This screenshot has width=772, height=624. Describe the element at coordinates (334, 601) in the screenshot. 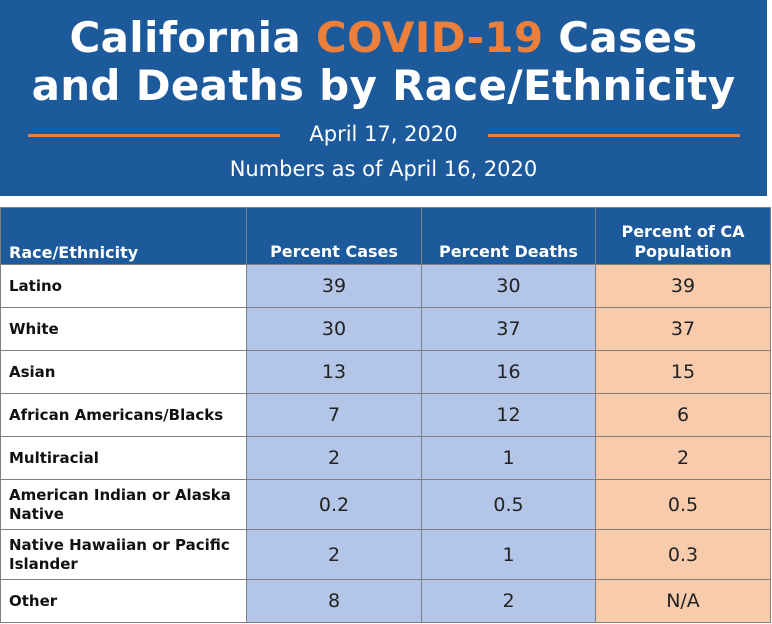

I see `cases-cell: 8` at that location.